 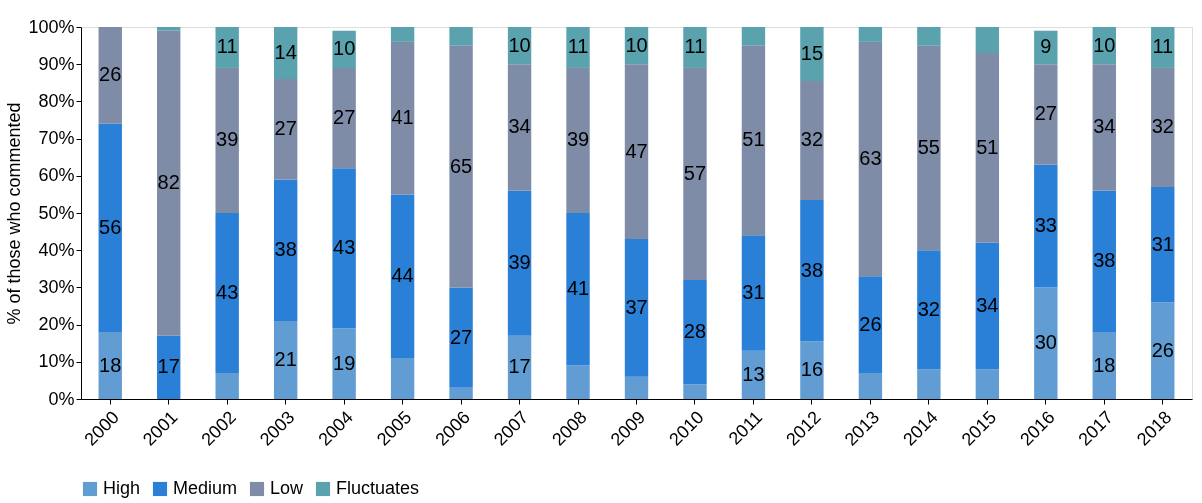 I want to click on legend-label: Low, so click(x=287, y=488).